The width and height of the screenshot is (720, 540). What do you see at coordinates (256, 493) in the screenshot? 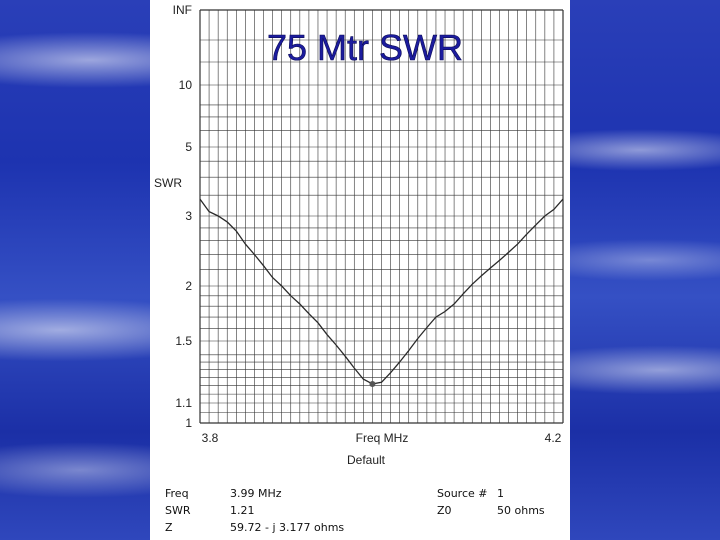
I see `freq-value: 3.99 MHz` at bounding box center [256, 493].